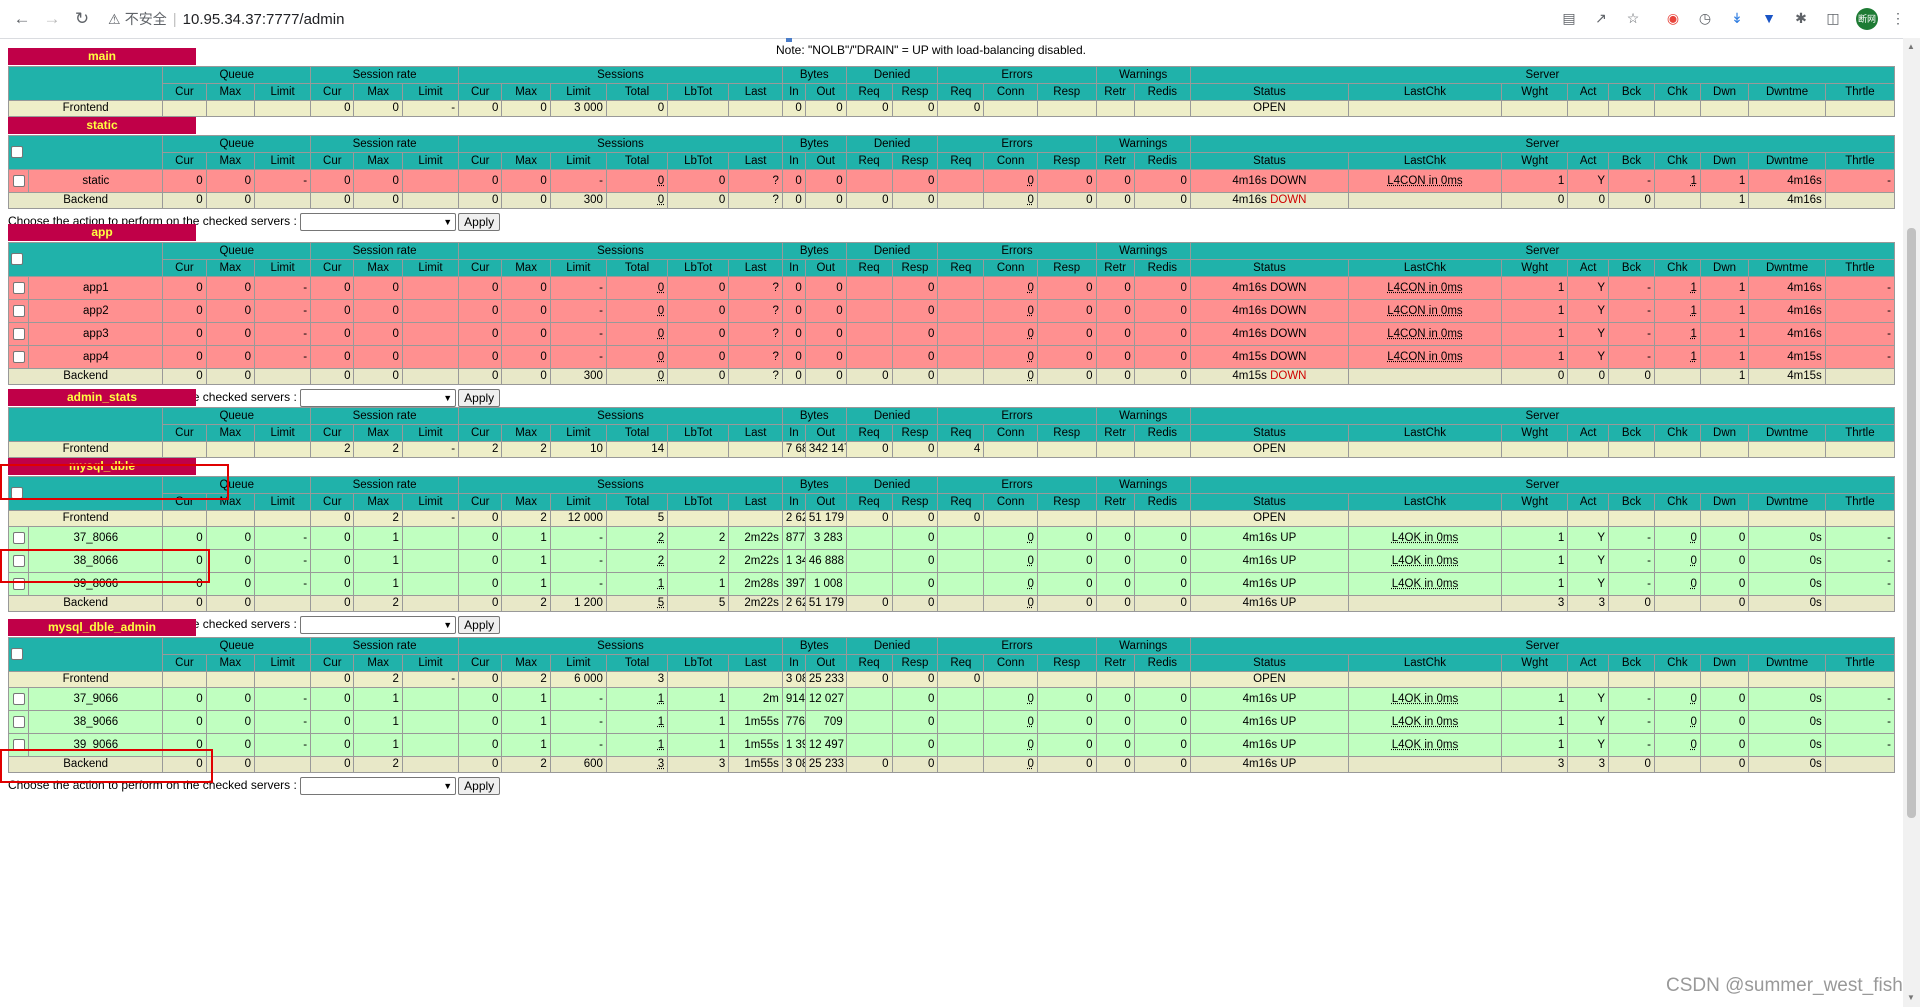 The height and width of the screenshot is (1007, 1920). I want to click on cell-status: 4m16s DOWN, so click(1269, 334).